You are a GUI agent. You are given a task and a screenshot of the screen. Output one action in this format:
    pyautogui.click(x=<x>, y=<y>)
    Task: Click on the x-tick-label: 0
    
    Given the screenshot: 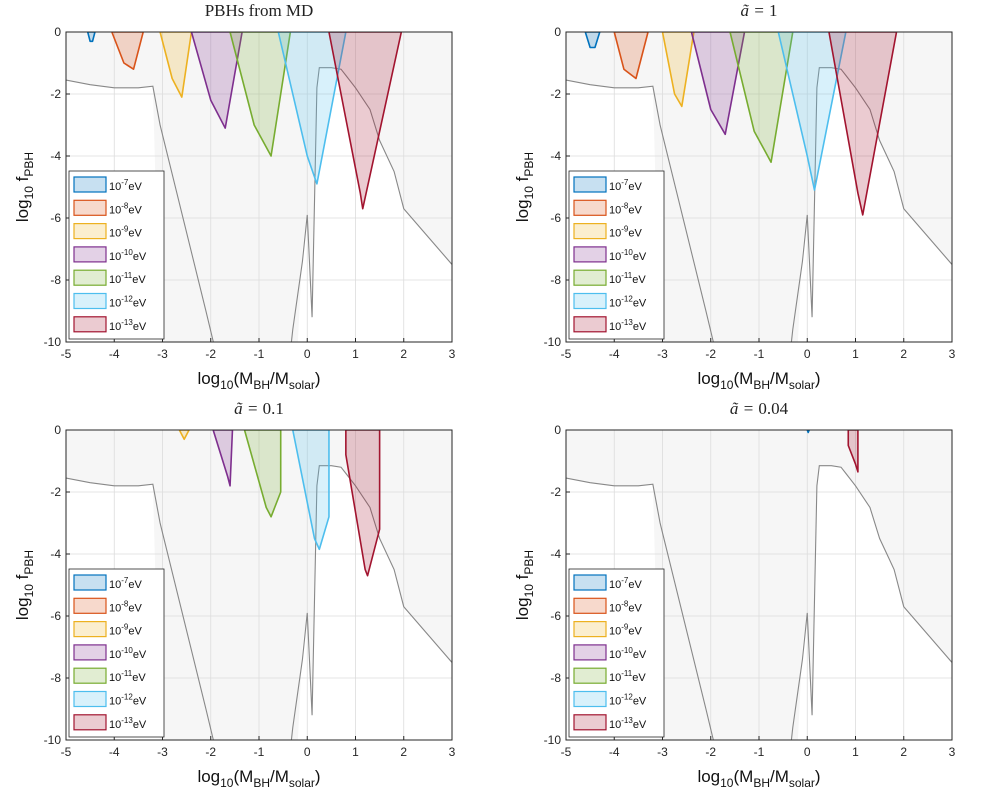 What is the action you would take?
    pyautogui.click(x=307, y=354)
    